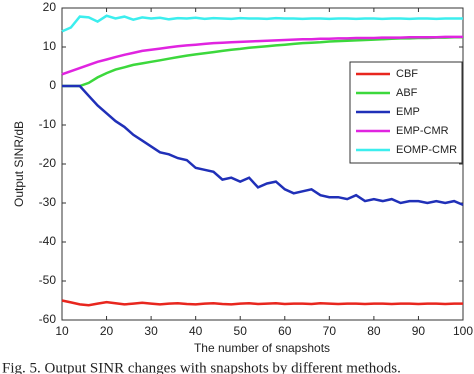 The height and width of the screenshot is (374, 474). Describe the element at coordinates (196, 331) in the screenshot. I see `x-tick-label: 40` at that location.